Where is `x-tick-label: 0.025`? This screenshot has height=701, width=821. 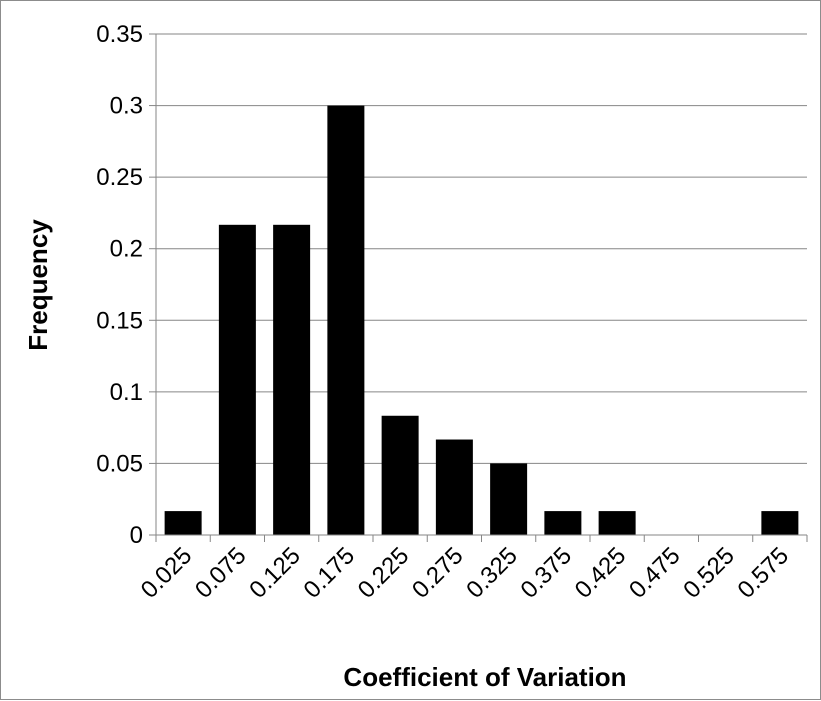
x-tick-label: 0.025 is located at coordinates (167, 573).